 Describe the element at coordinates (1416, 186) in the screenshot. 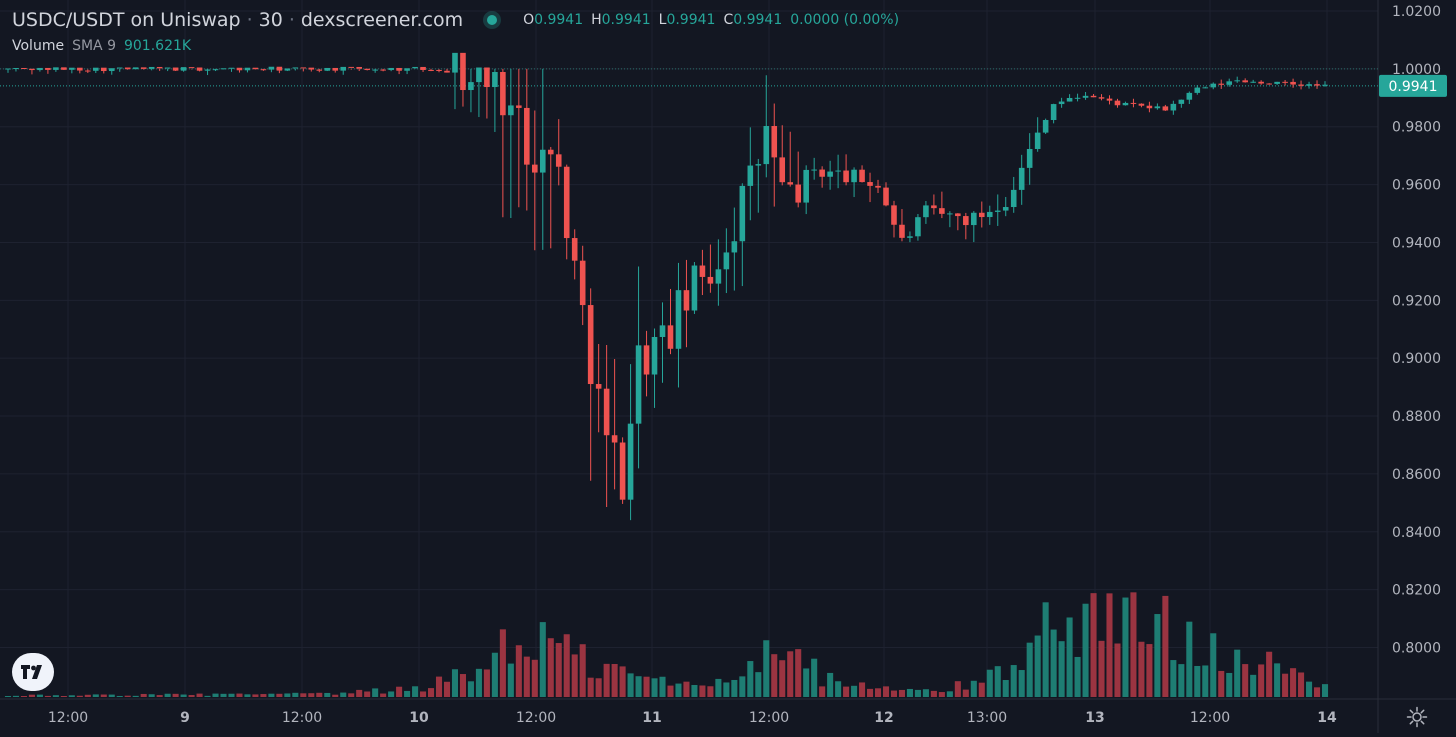

I see `price-tick-label: 0.9600` at that location.